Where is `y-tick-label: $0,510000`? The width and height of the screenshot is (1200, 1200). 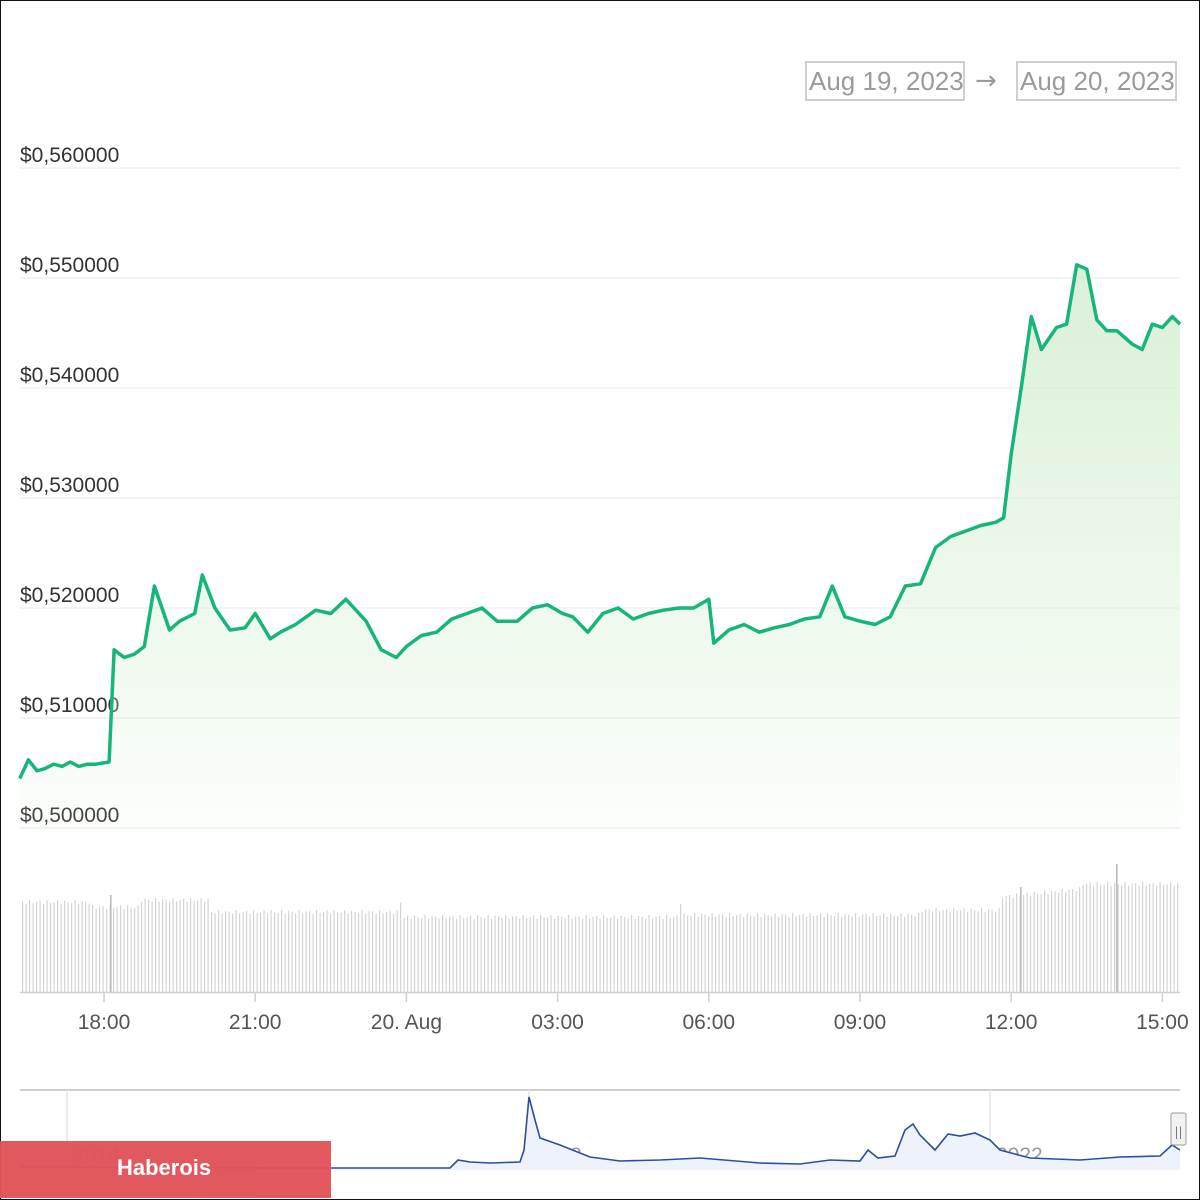
y-tick-label: $0,510000 is located at coordinates (69, 705).